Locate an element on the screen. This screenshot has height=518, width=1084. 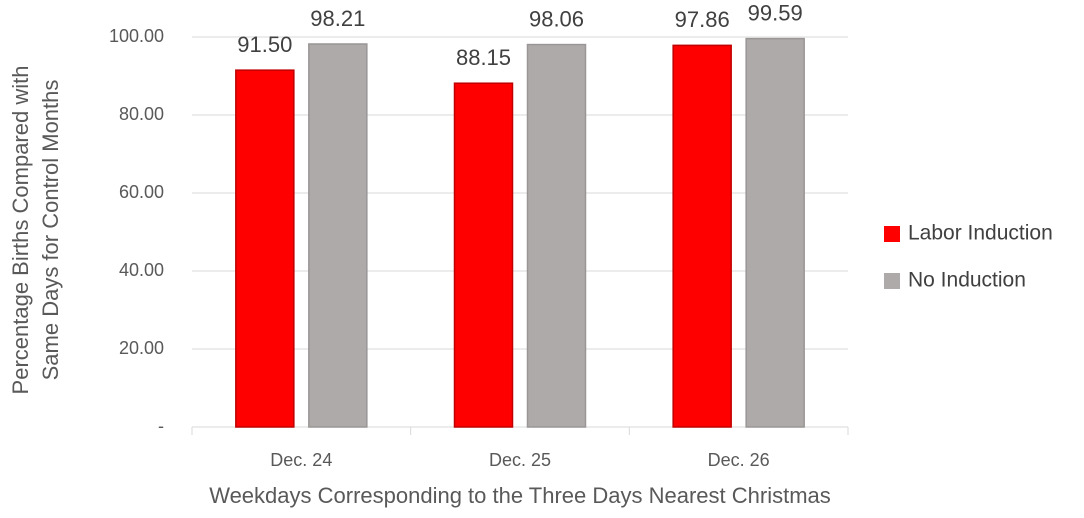
y-tick-label: 100.00 is located at coordinates (136, 36).